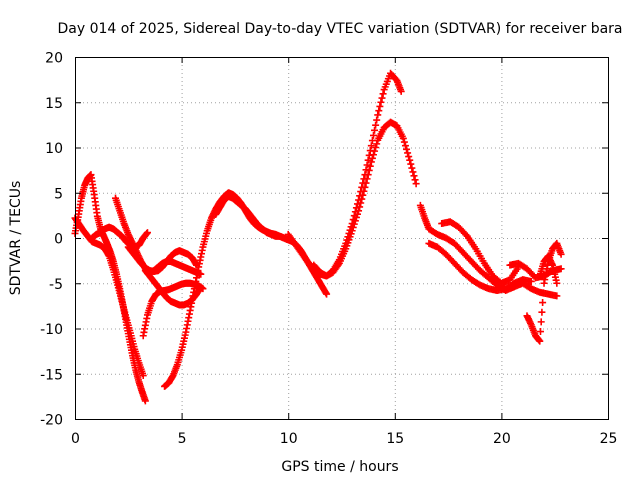 This screenshot has width=640, height=480. Describe the element at coordinates (51, 330) in the screenshot. I see `y-tick-label: -10` at that location.